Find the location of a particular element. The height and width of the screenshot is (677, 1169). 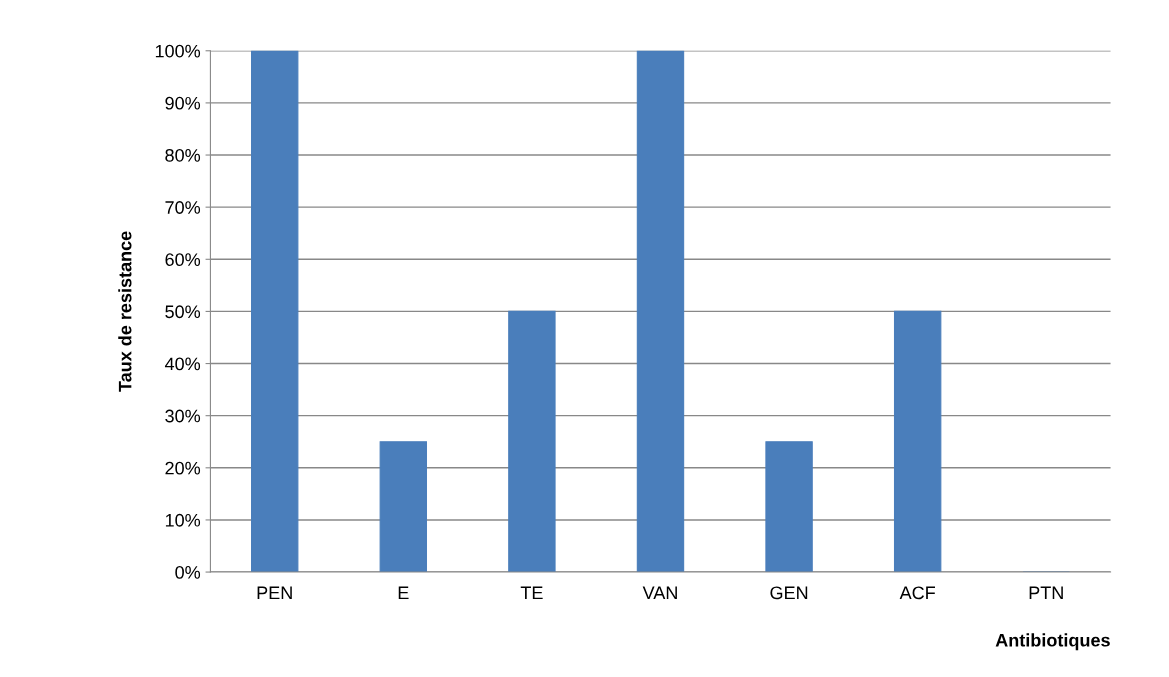

y-tick-label: 90% is located at coordinates (183, 103).